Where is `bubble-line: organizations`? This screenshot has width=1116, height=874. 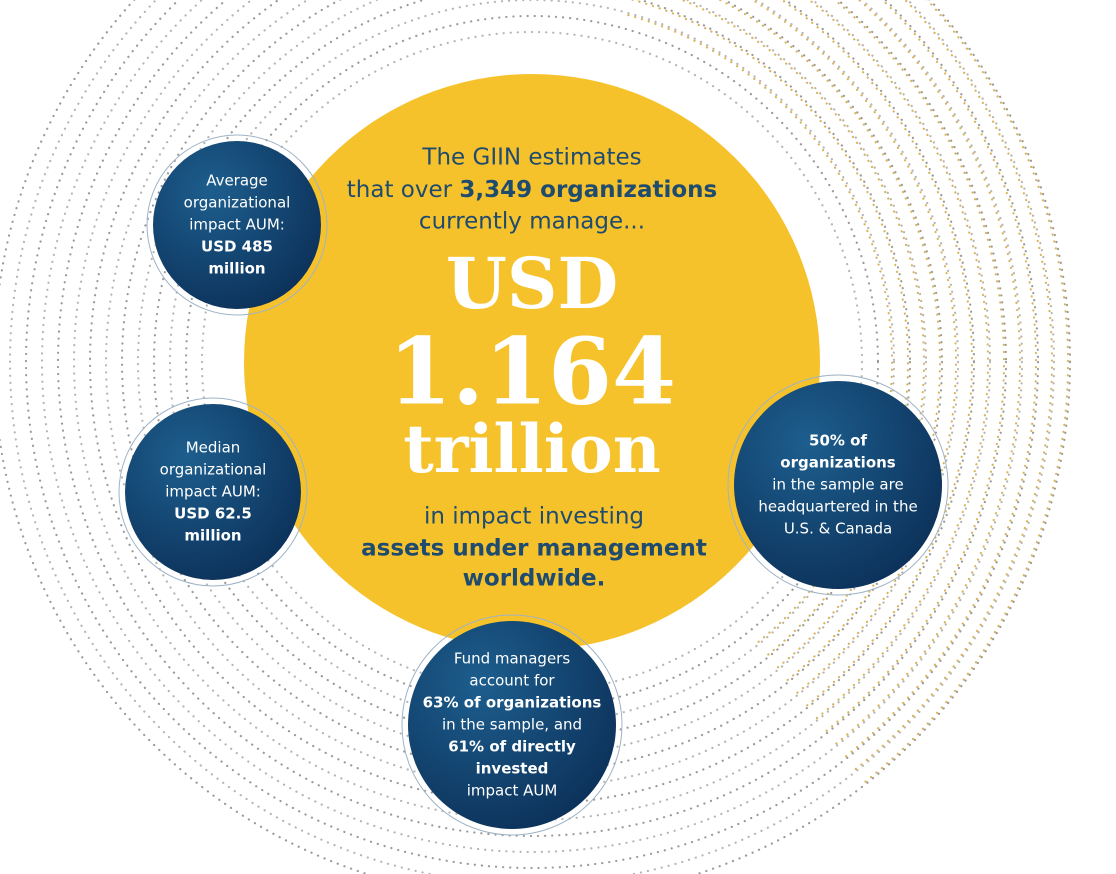 bubble-line: organizations is located at coordinates (838, 463).